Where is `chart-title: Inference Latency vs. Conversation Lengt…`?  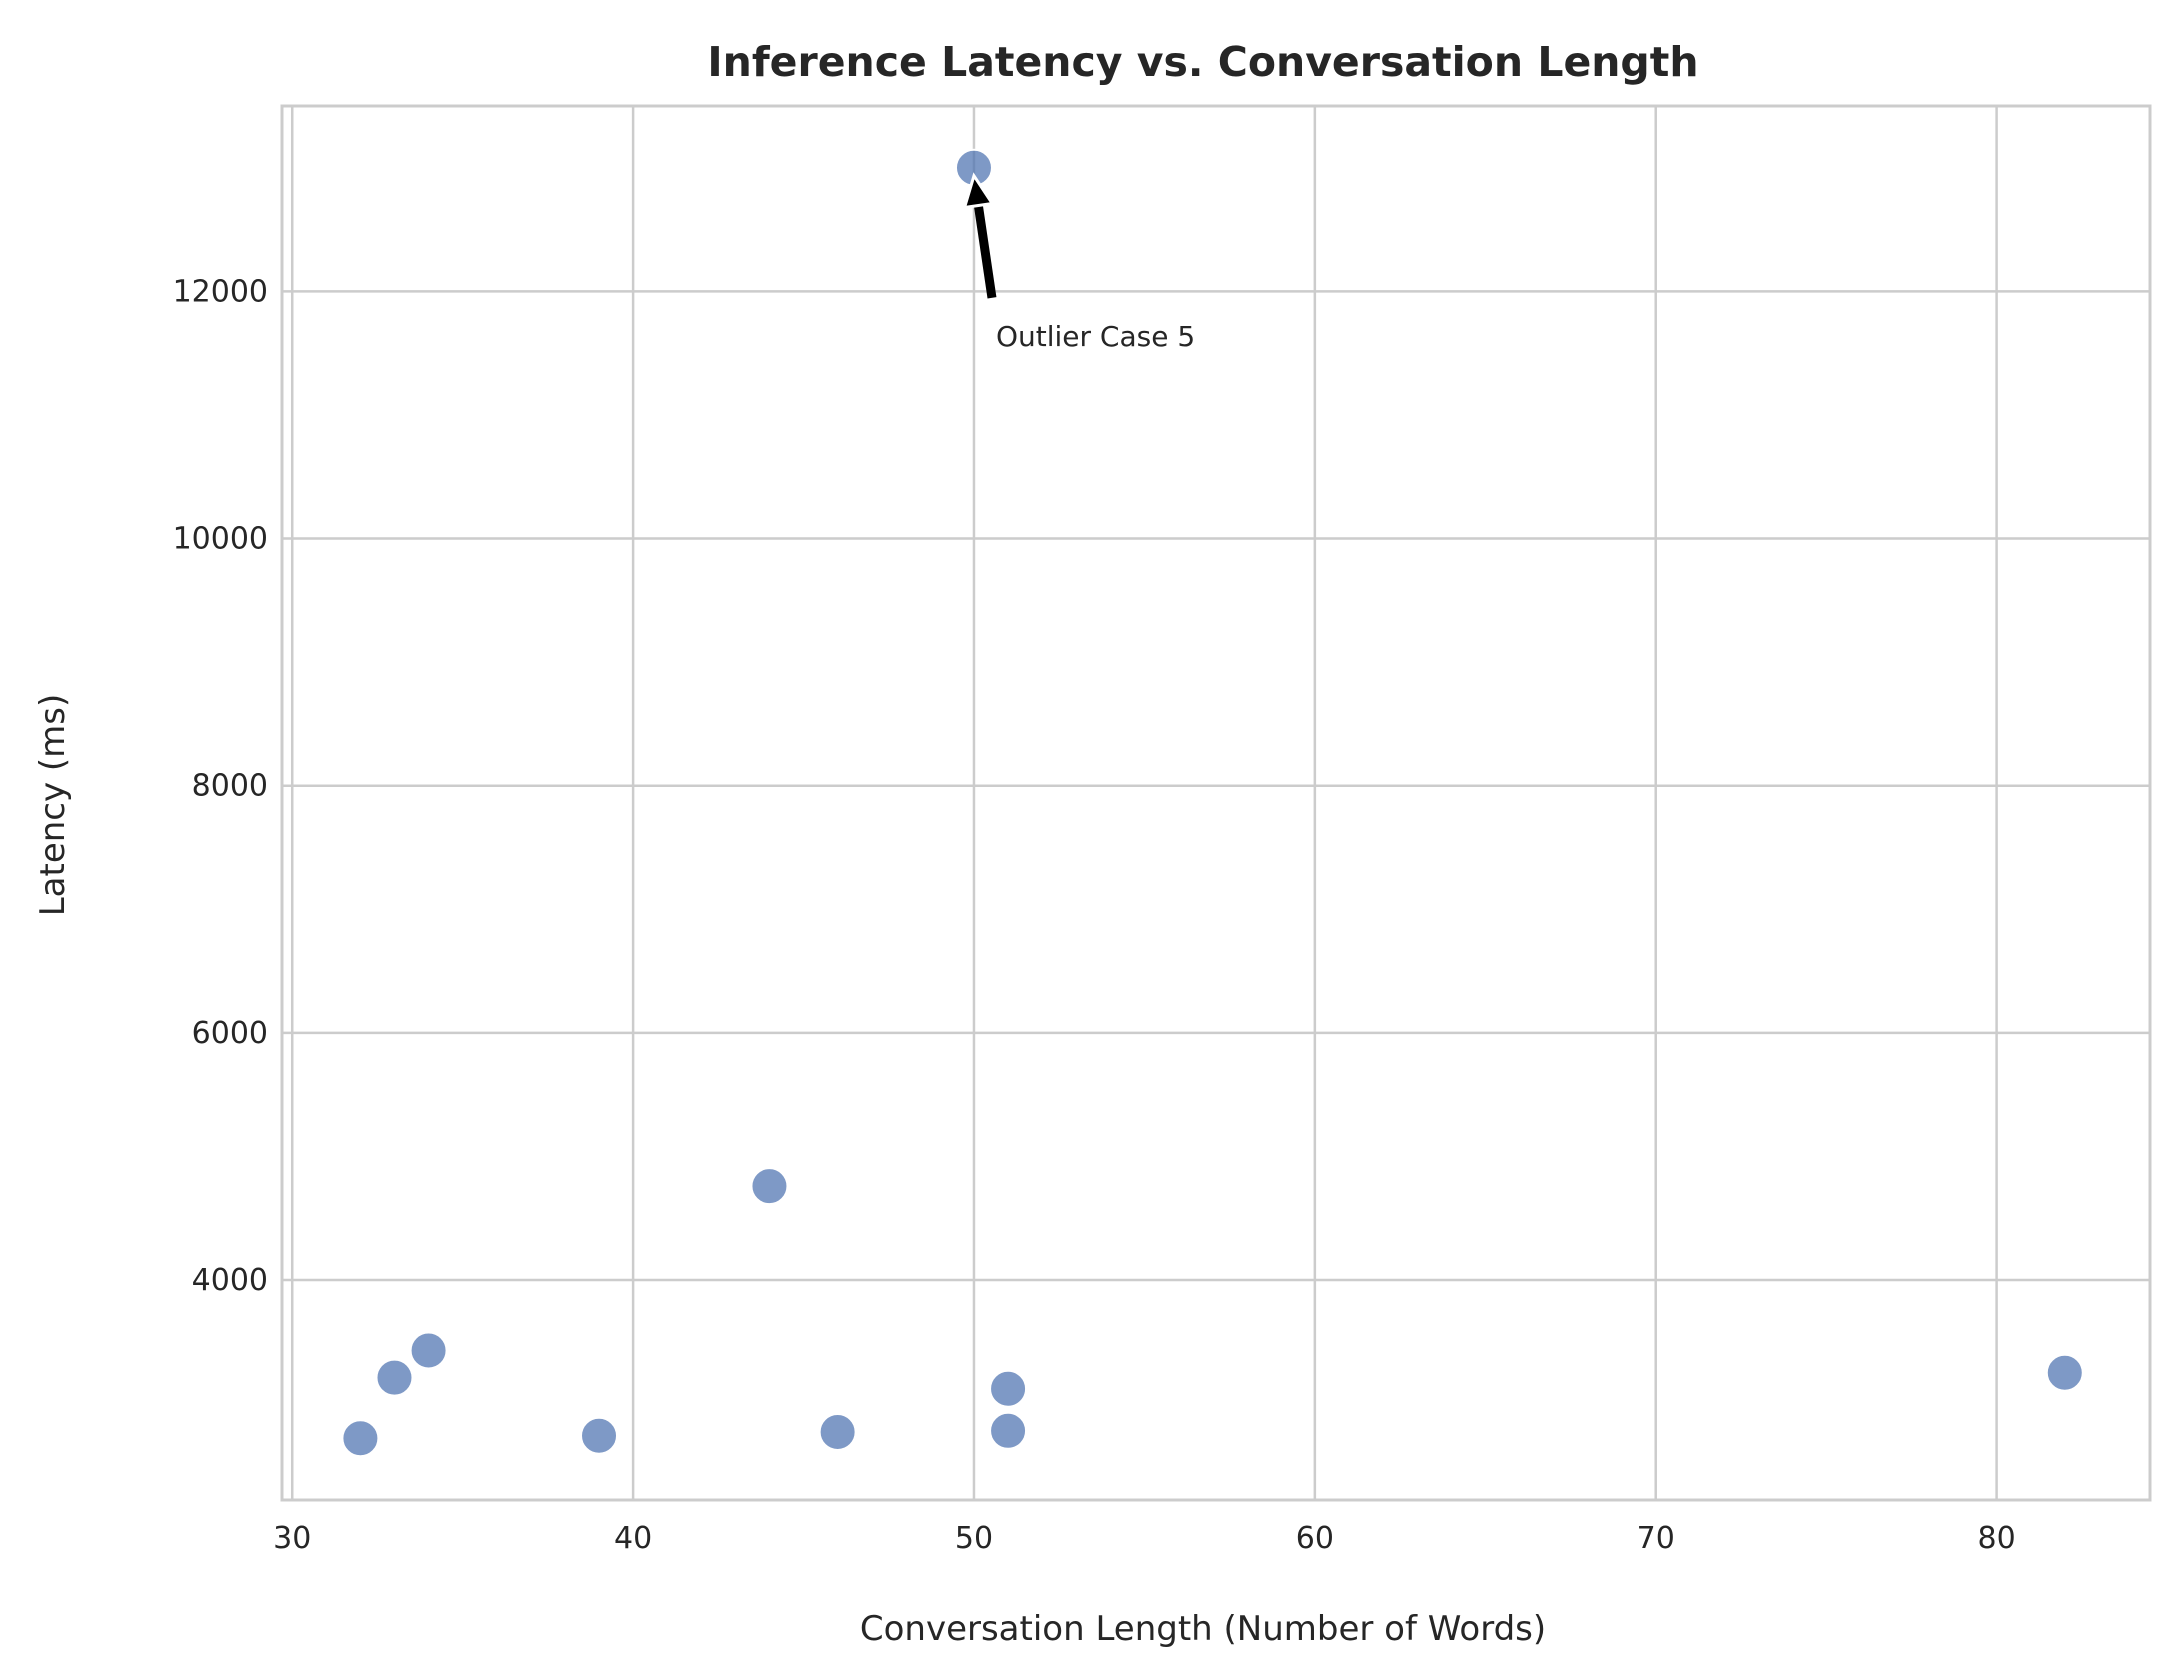
chart-title: Inference Latency vs. Conversation Lengt… is located at coordinates (1202, 62).